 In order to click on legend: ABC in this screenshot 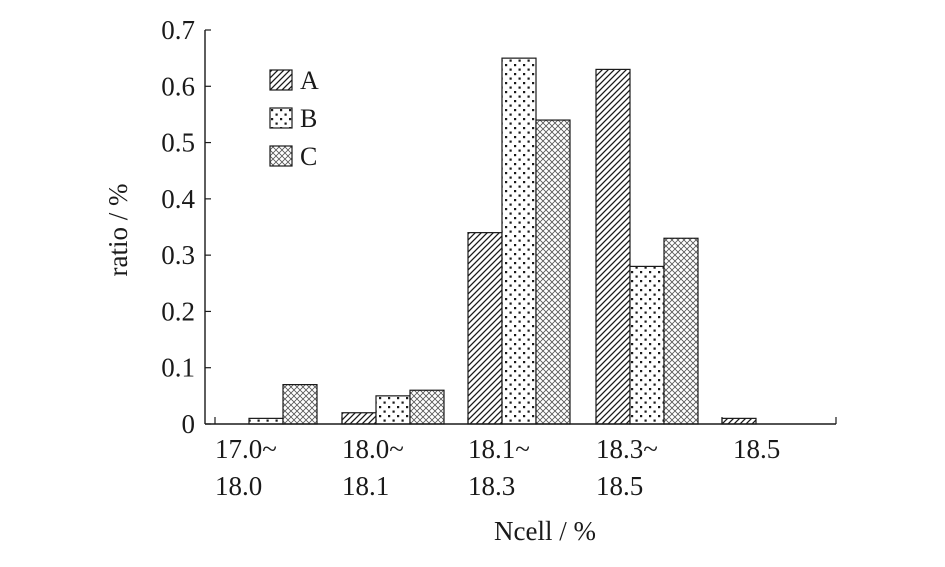, I will do `click(294, 118)`.